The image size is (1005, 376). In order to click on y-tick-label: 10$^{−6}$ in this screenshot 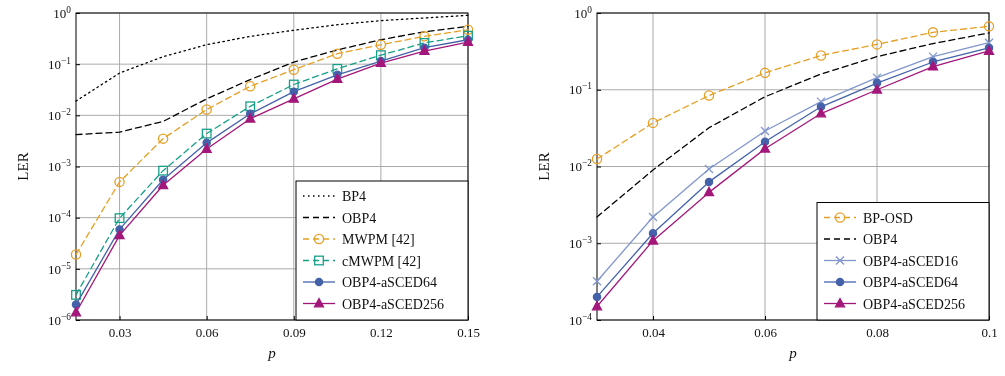, I will do `click(60, 319)`.